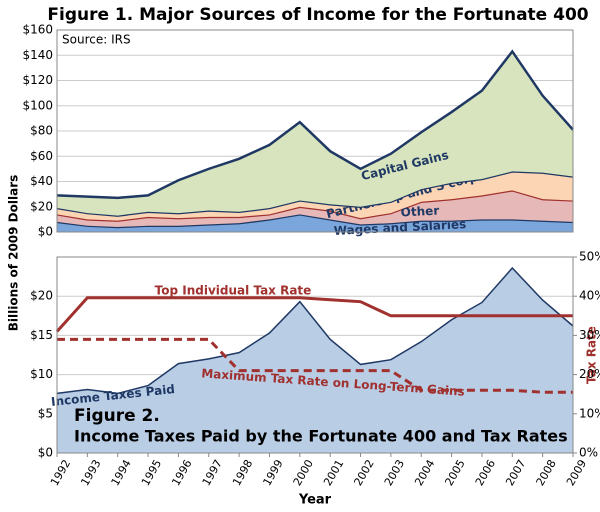  What do you see at coordinates (333, 472) in the screenshot?
I see `x-tick-label: 2001` at bounding box center [333, 472].